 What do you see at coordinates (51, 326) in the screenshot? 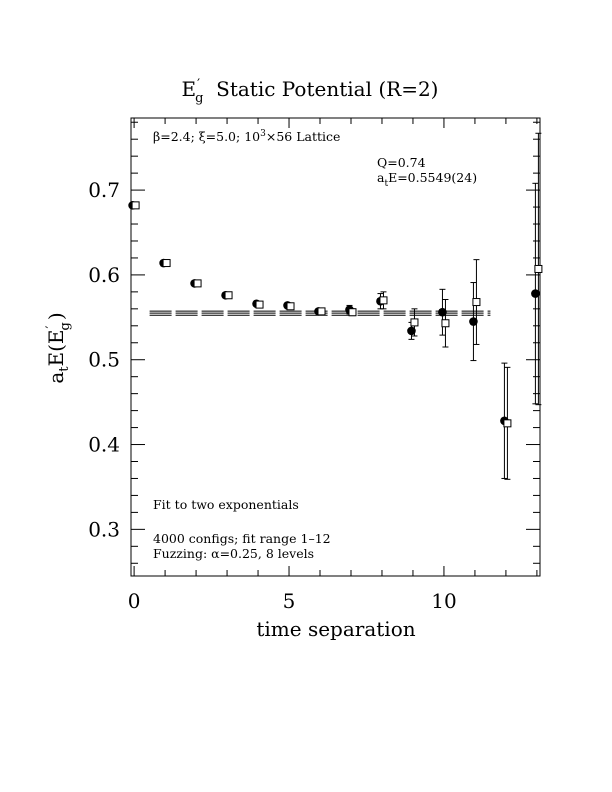
I see `ylabel-mid-sup: ′` at bounding box center [51, 326].